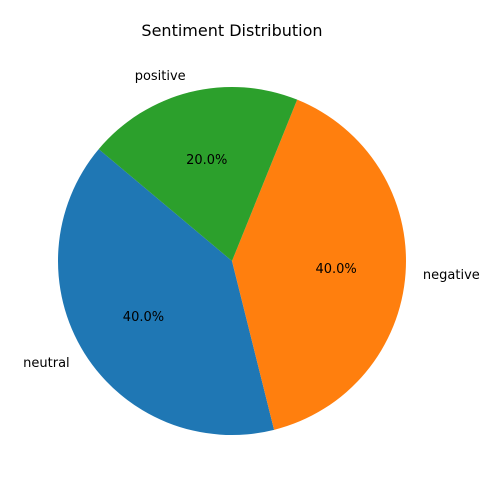  Describe the element at coordinates (335, 269) in the screenshot. I see `pct-label-negative: 40.0%` at that location.